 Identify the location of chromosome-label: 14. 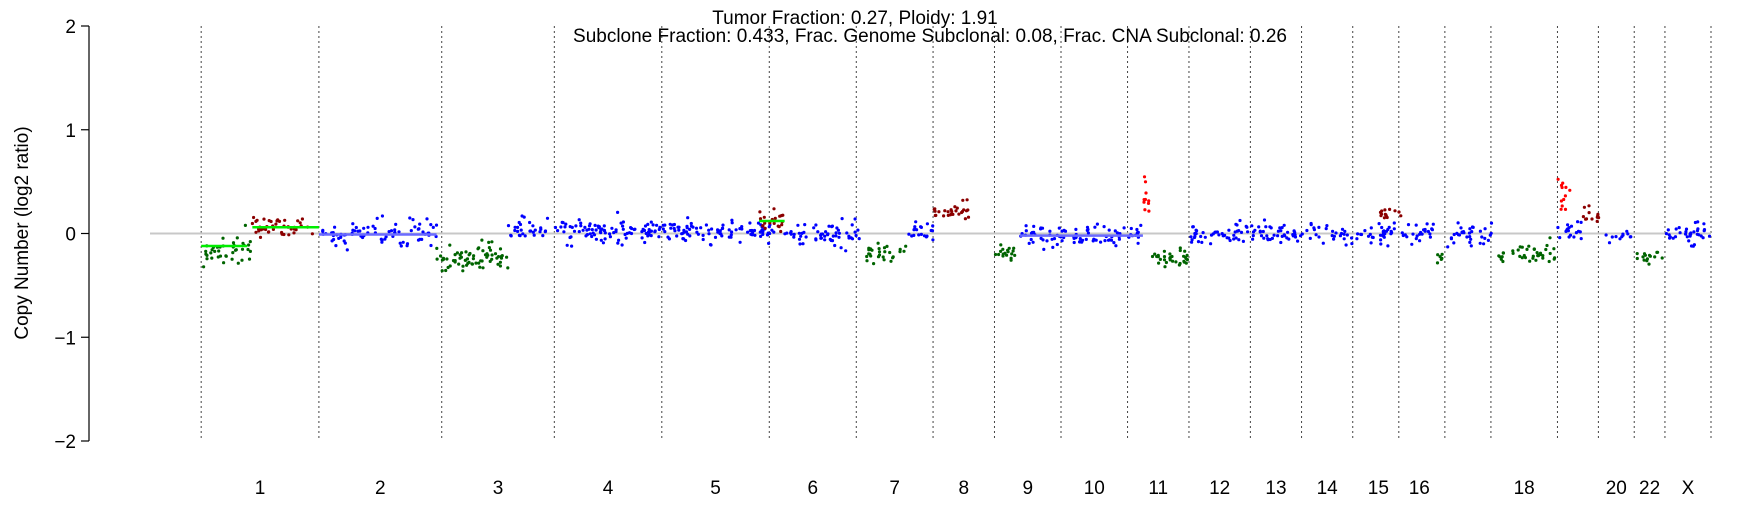
(1328, 488).